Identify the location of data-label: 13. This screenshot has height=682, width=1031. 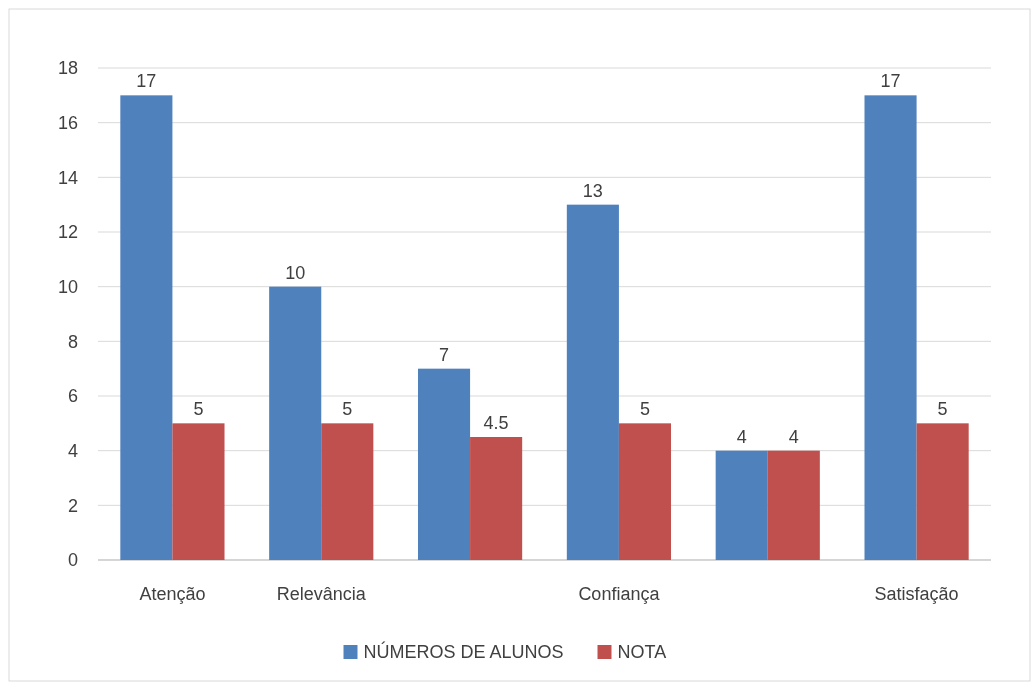
(592, 190).